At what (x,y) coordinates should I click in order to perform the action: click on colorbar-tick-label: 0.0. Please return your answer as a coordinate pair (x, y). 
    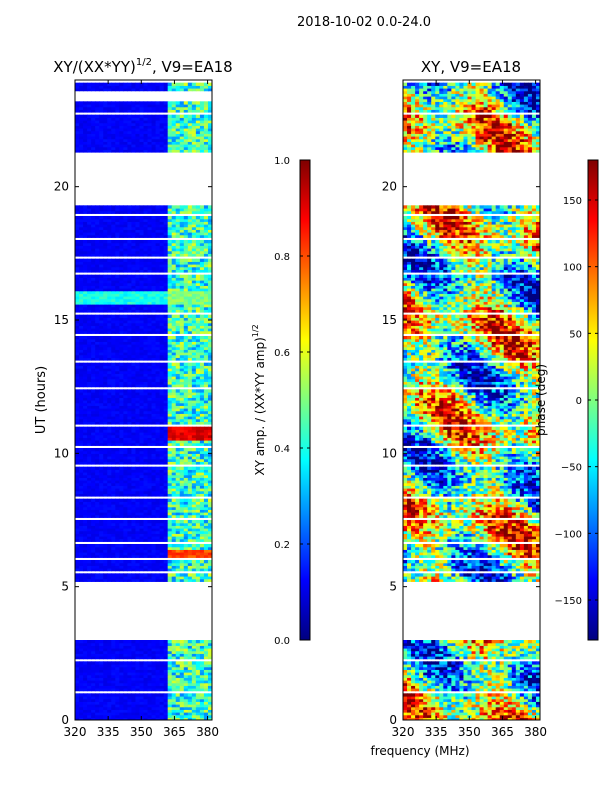
    Looking at the image, I should click on (282, 641).